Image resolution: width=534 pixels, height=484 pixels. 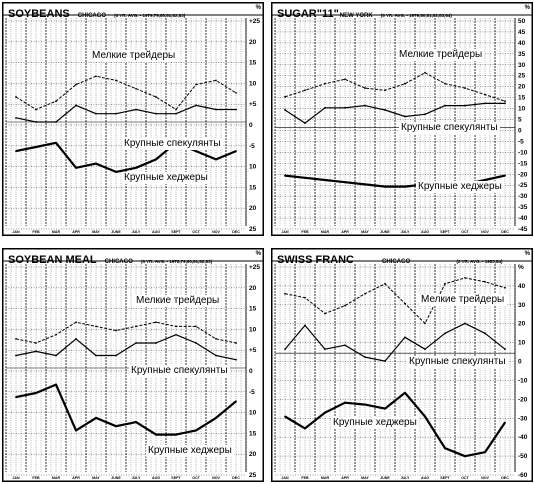 I want to click on chart-average-note: (6 YR. AVG. - 1979,80,81,82,83,84), so click(x=416, y=15).